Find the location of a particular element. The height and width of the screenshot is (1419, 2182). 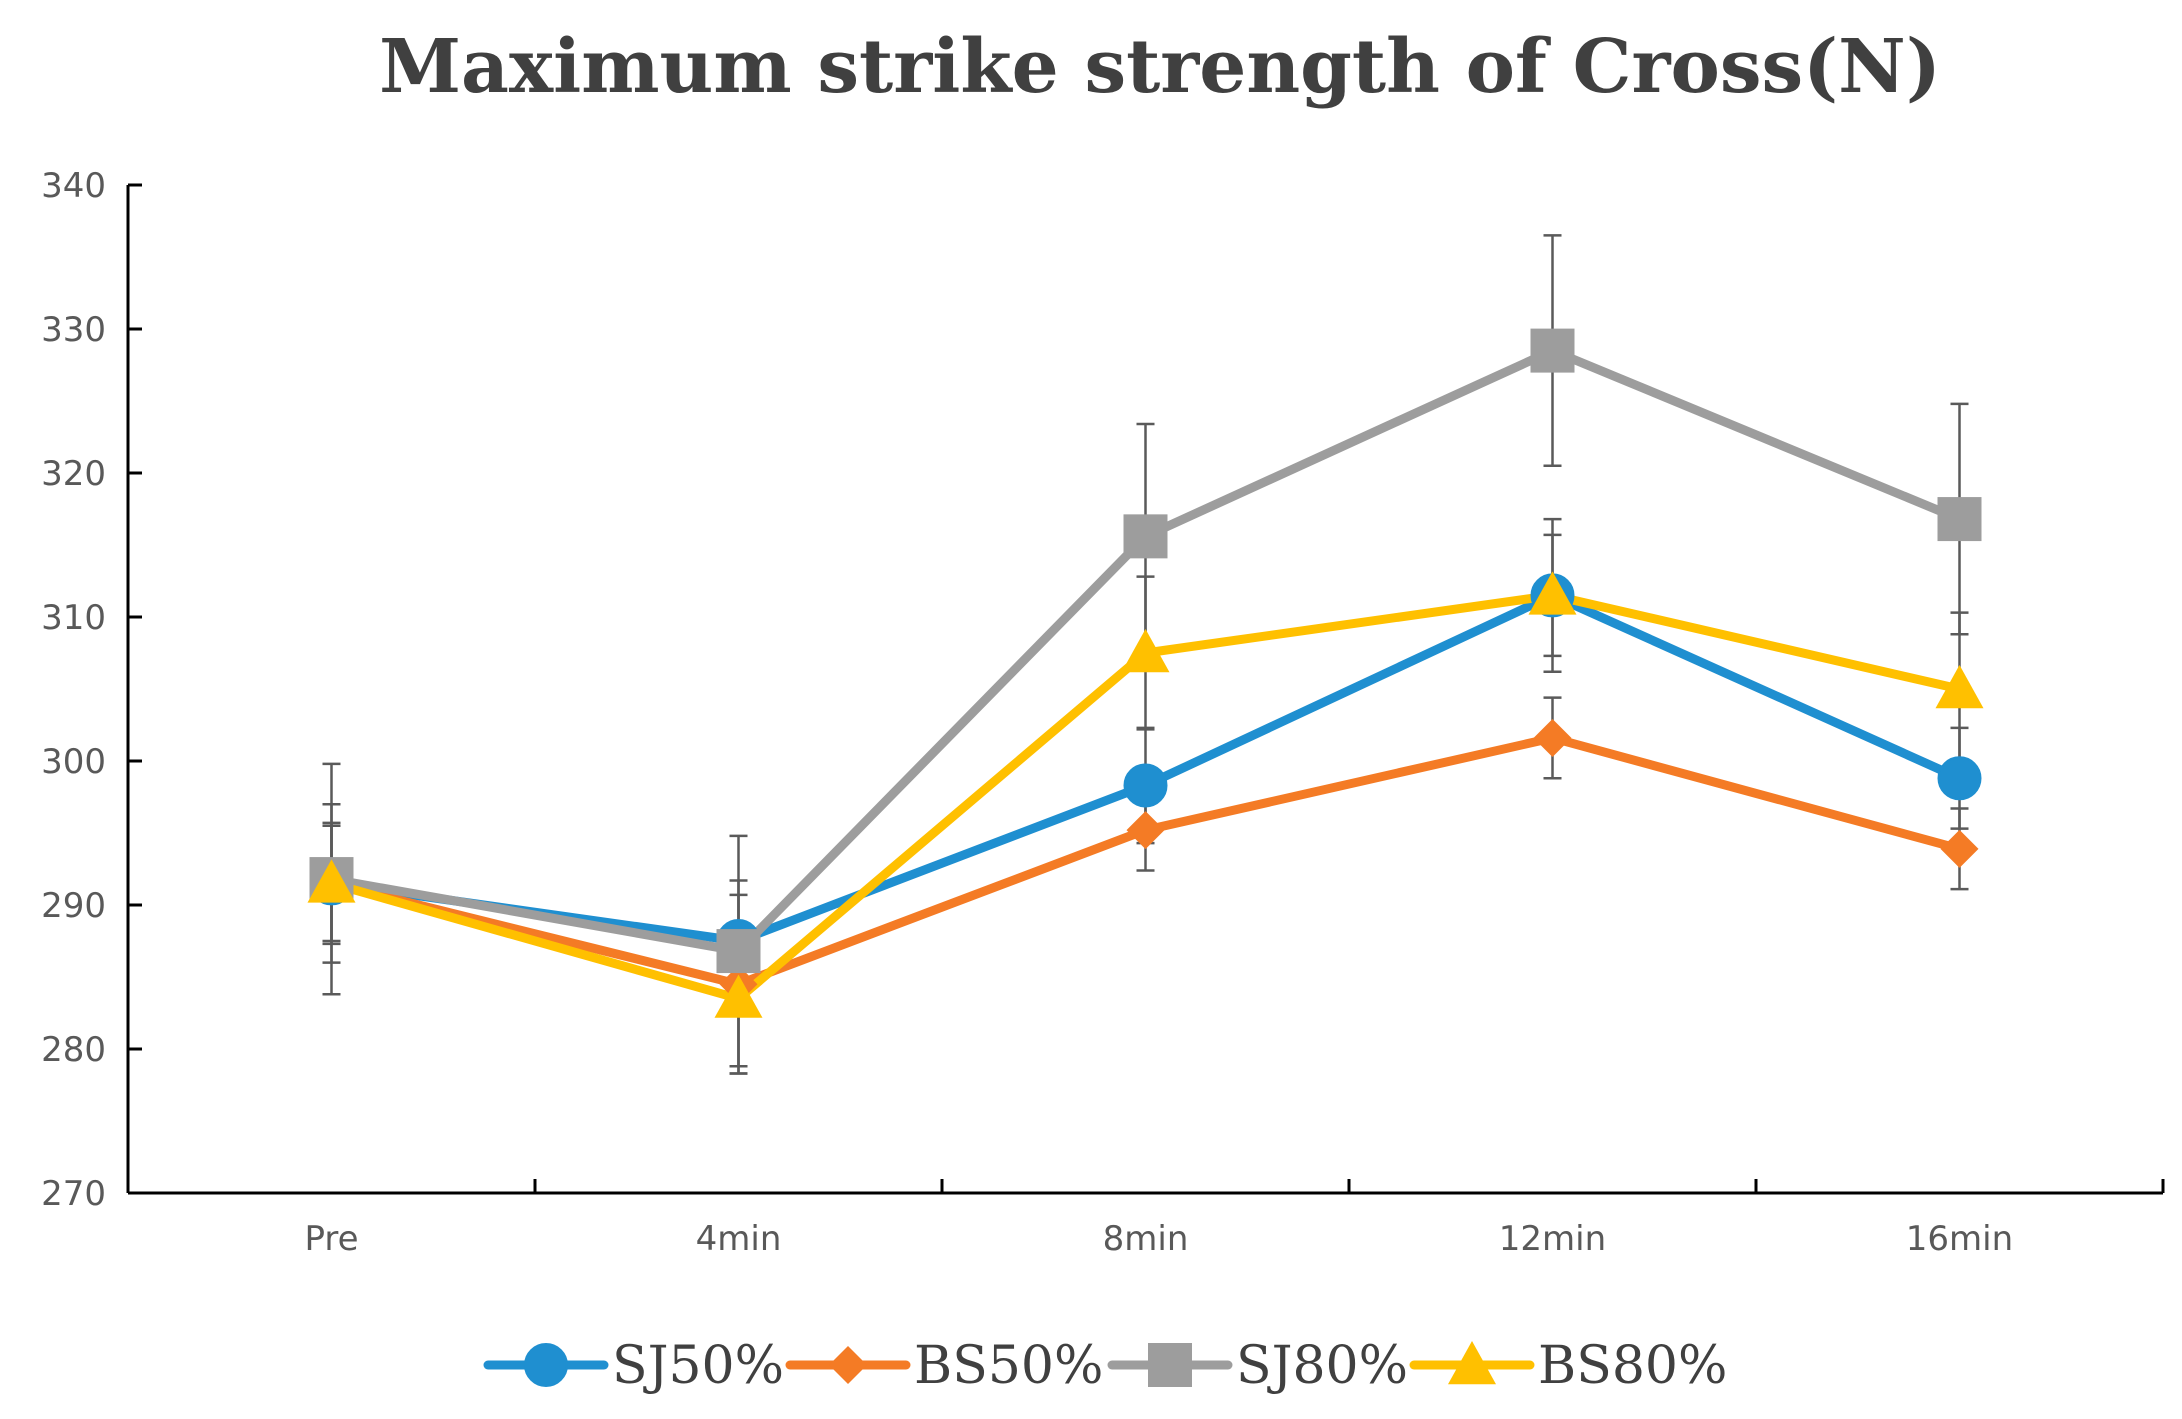

legend-label-bs50: BS50% is located at coordinates (1008, 1366).